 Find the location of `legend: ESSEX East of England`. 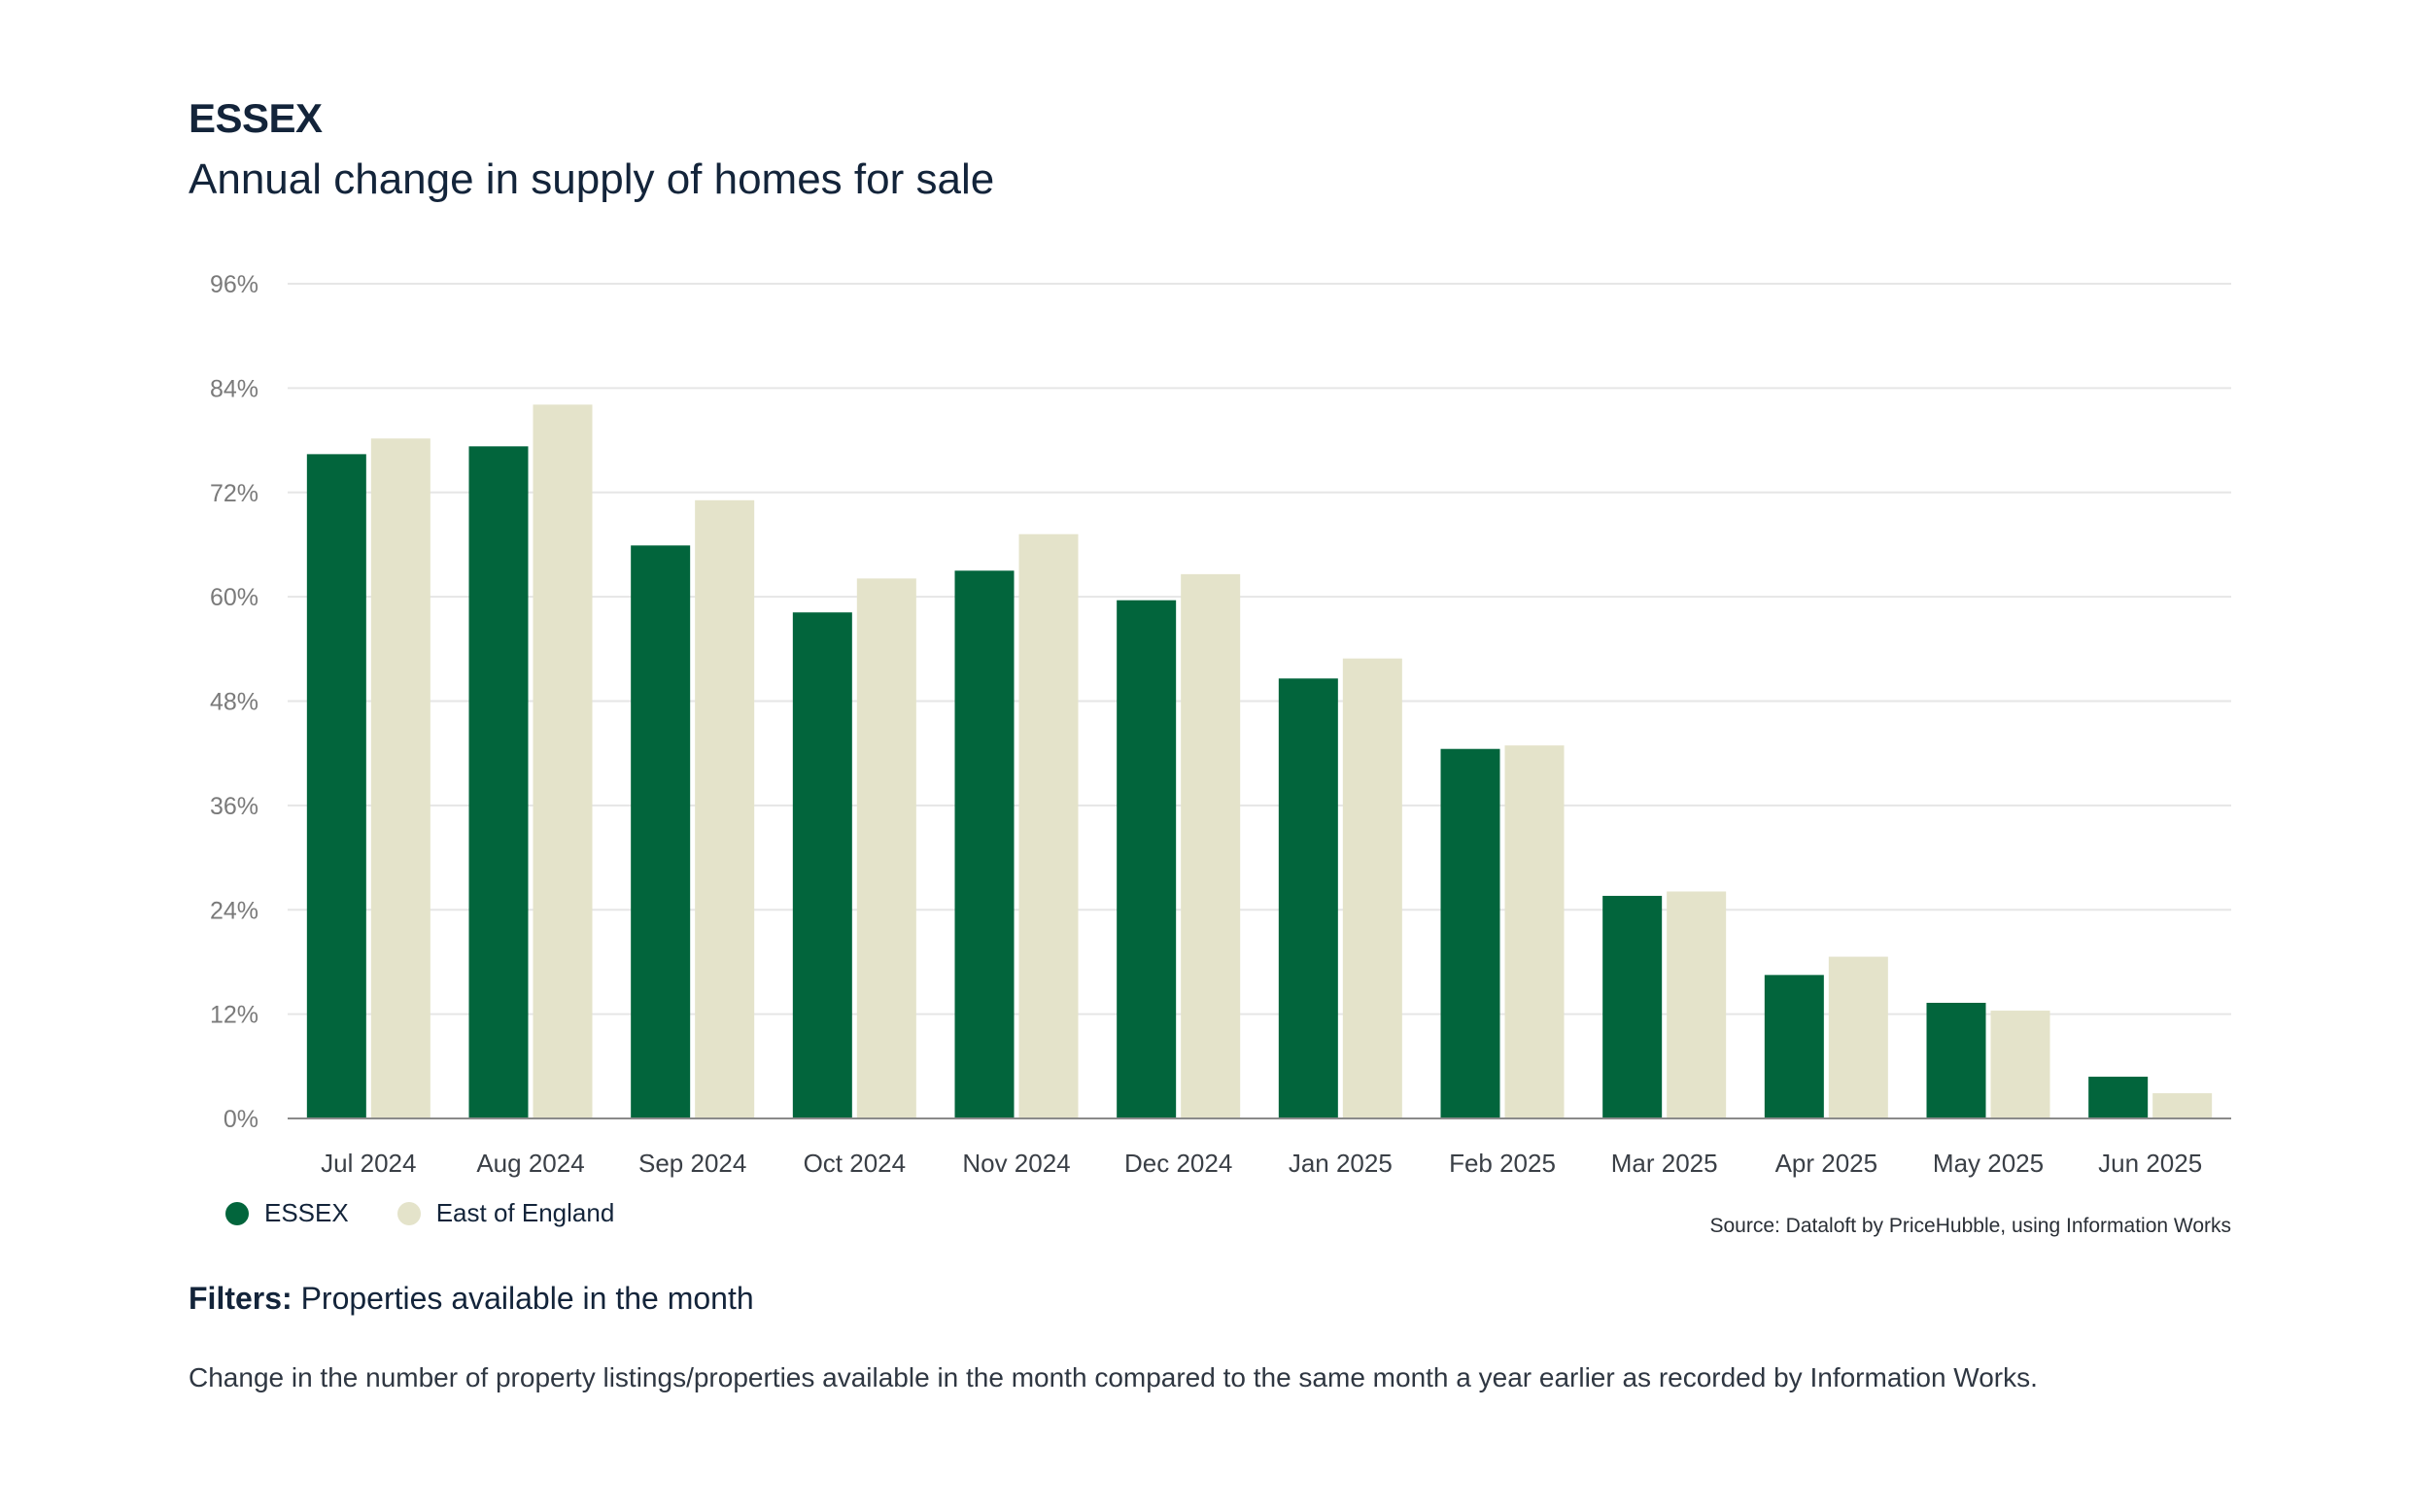

legend: ESSEX East of England is located at coordinates (444, 1213).